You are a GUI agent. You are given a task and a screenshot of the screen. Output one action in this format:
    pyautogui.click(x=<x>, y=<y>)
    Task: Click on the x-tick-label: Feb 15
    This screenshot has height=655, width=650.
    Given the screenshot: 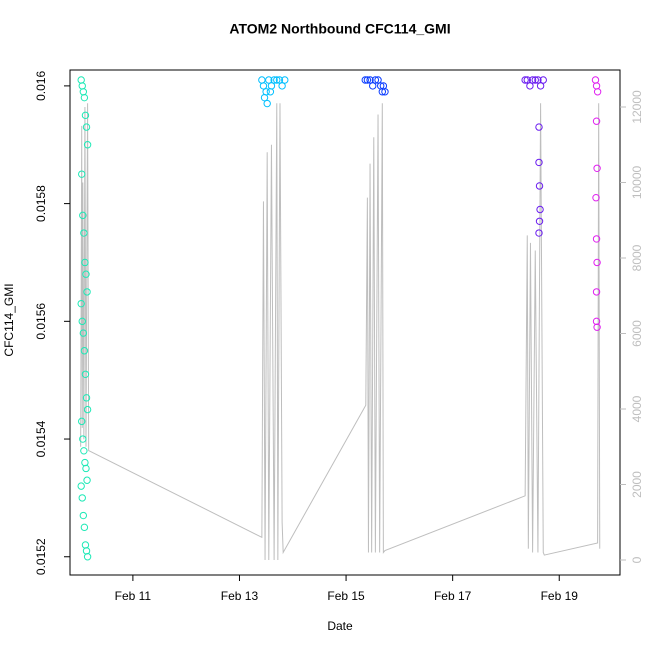 What is the action you would take?
    pyautogui.click(x=346, y=596)
    